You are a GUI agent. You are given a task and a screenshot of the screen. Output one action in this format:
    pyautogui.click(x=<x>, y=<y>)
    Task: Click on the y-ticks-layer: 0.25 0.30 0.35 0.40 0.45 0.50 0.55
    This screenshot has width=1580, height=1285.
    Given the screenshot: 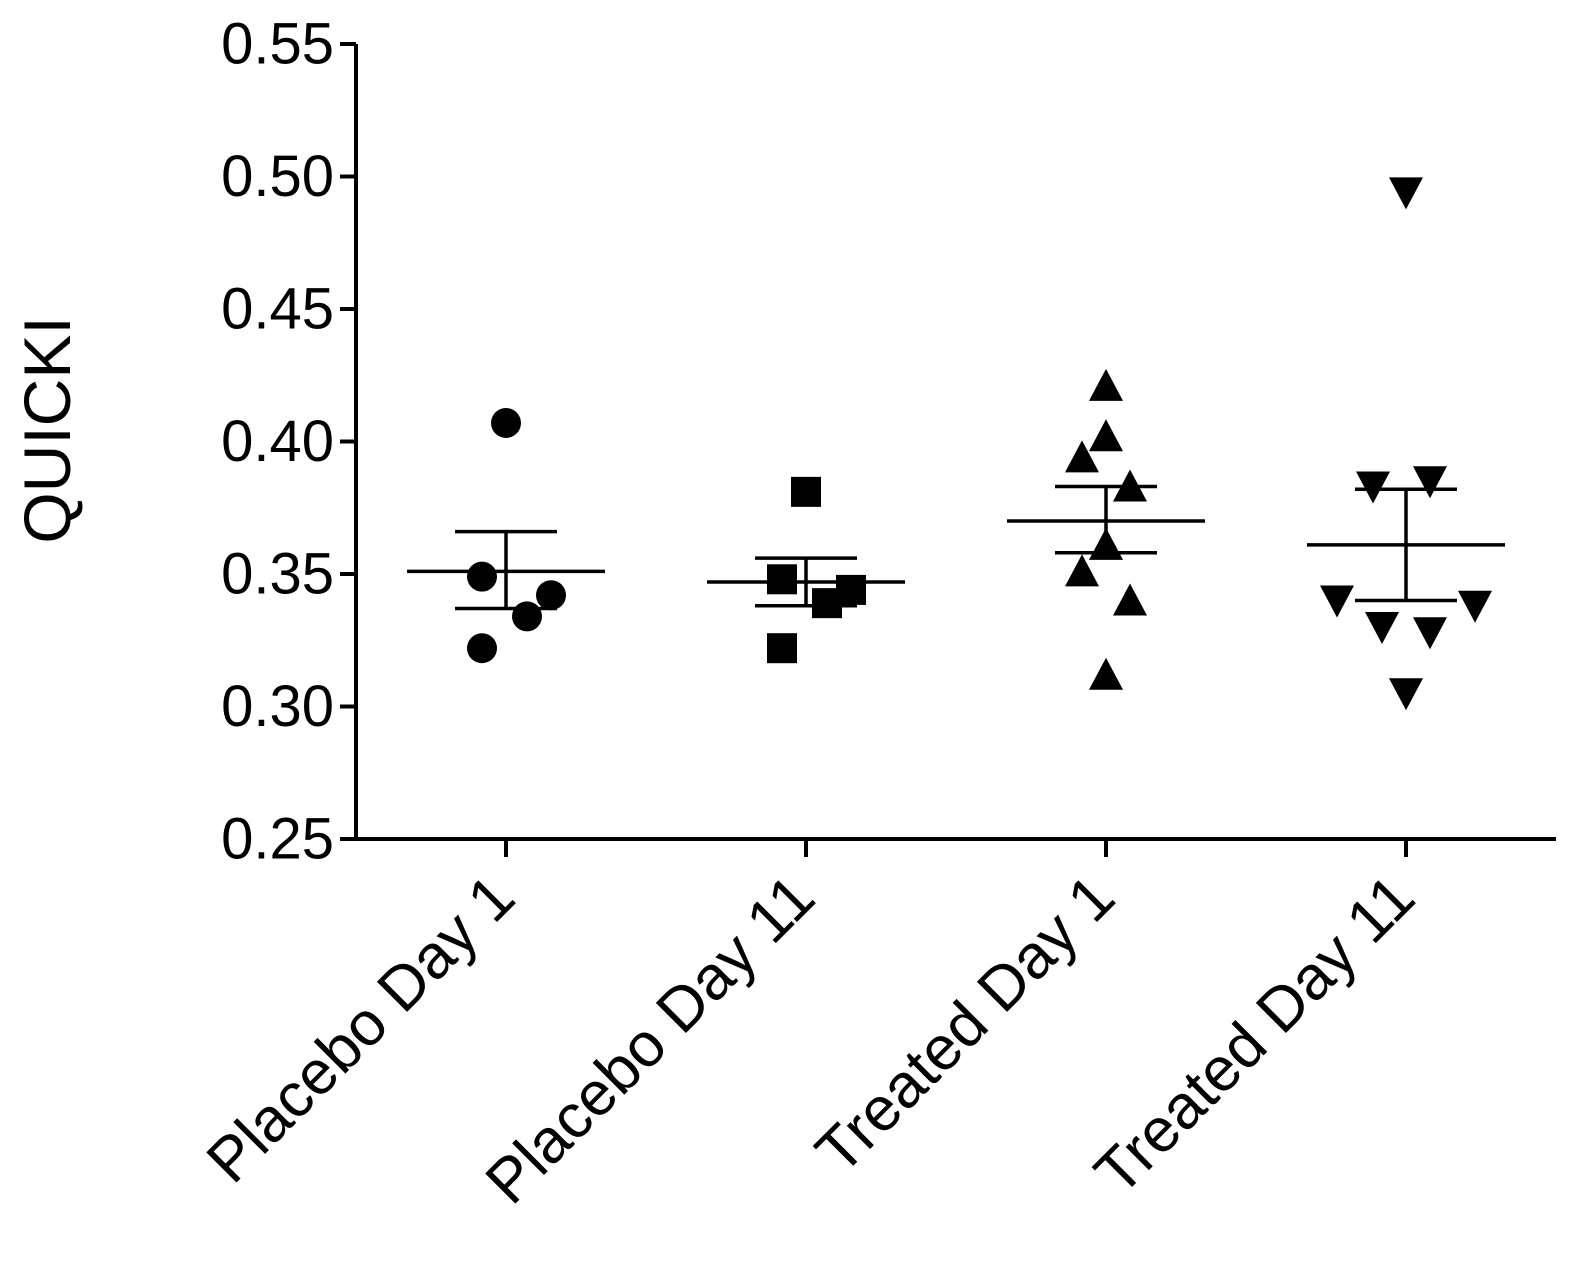 What is the action you would take?
    pyautogui.click(x=288, y=442)
    